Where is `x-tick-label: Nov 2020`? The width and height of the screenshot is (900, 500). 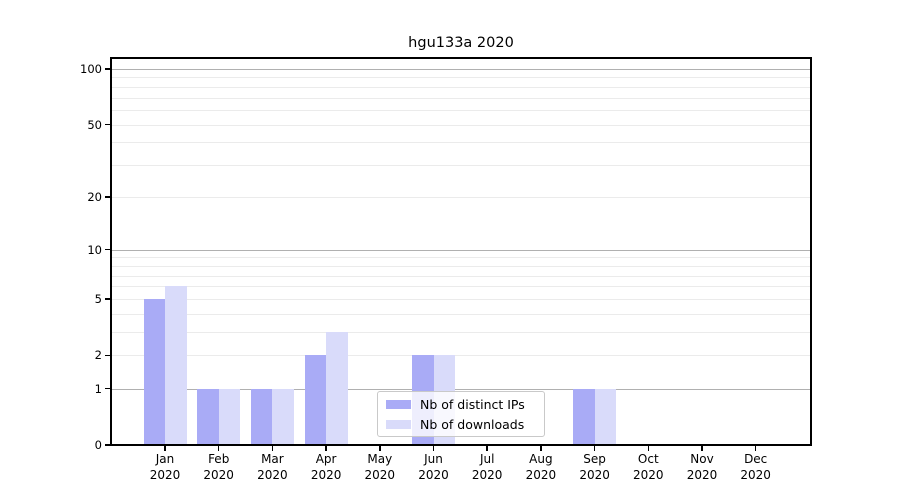
x-tick-label: Nov 2020 is located at coordinates (702, 467).